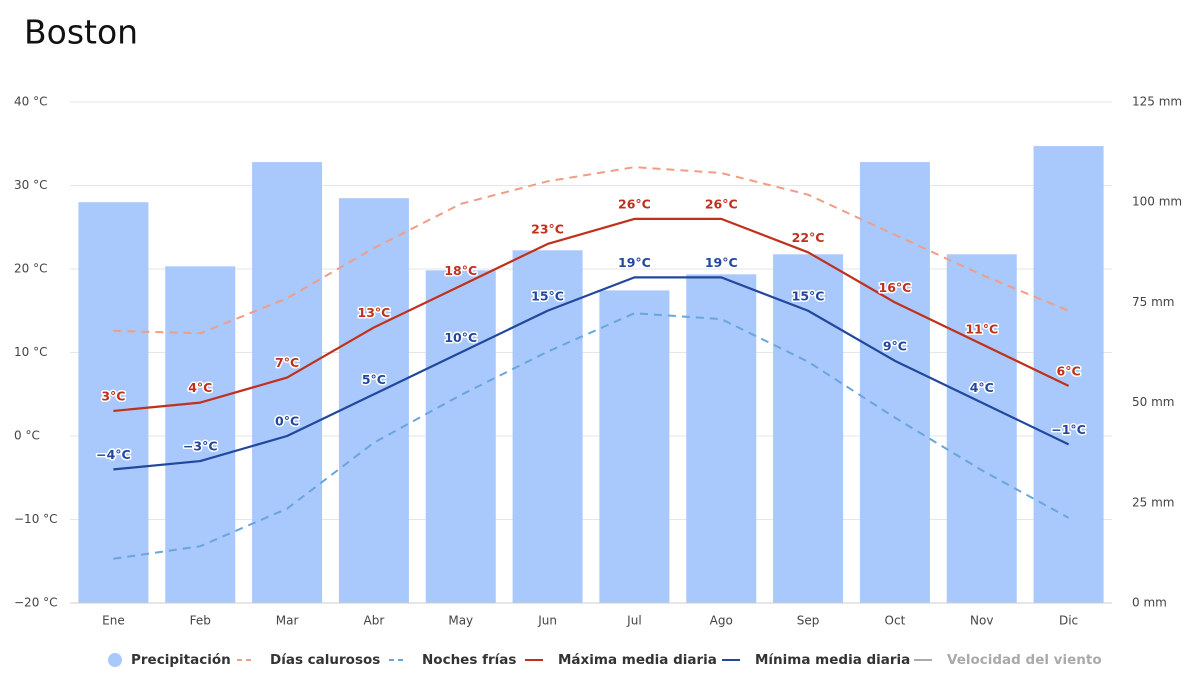 This screenshot has width=1192, height=683. What do you see at coordinates (30, 269) in the screenshot?
I see `y-tick-label: 20 °C` at bounding box center [30, 269].